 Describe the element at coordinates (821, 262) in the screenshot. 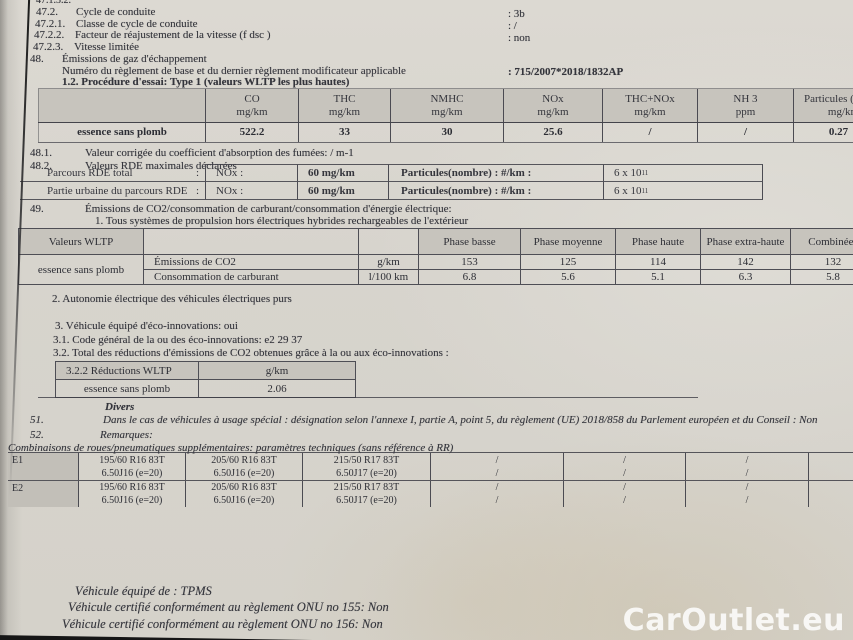

I see `value-cell: 132` at that location.